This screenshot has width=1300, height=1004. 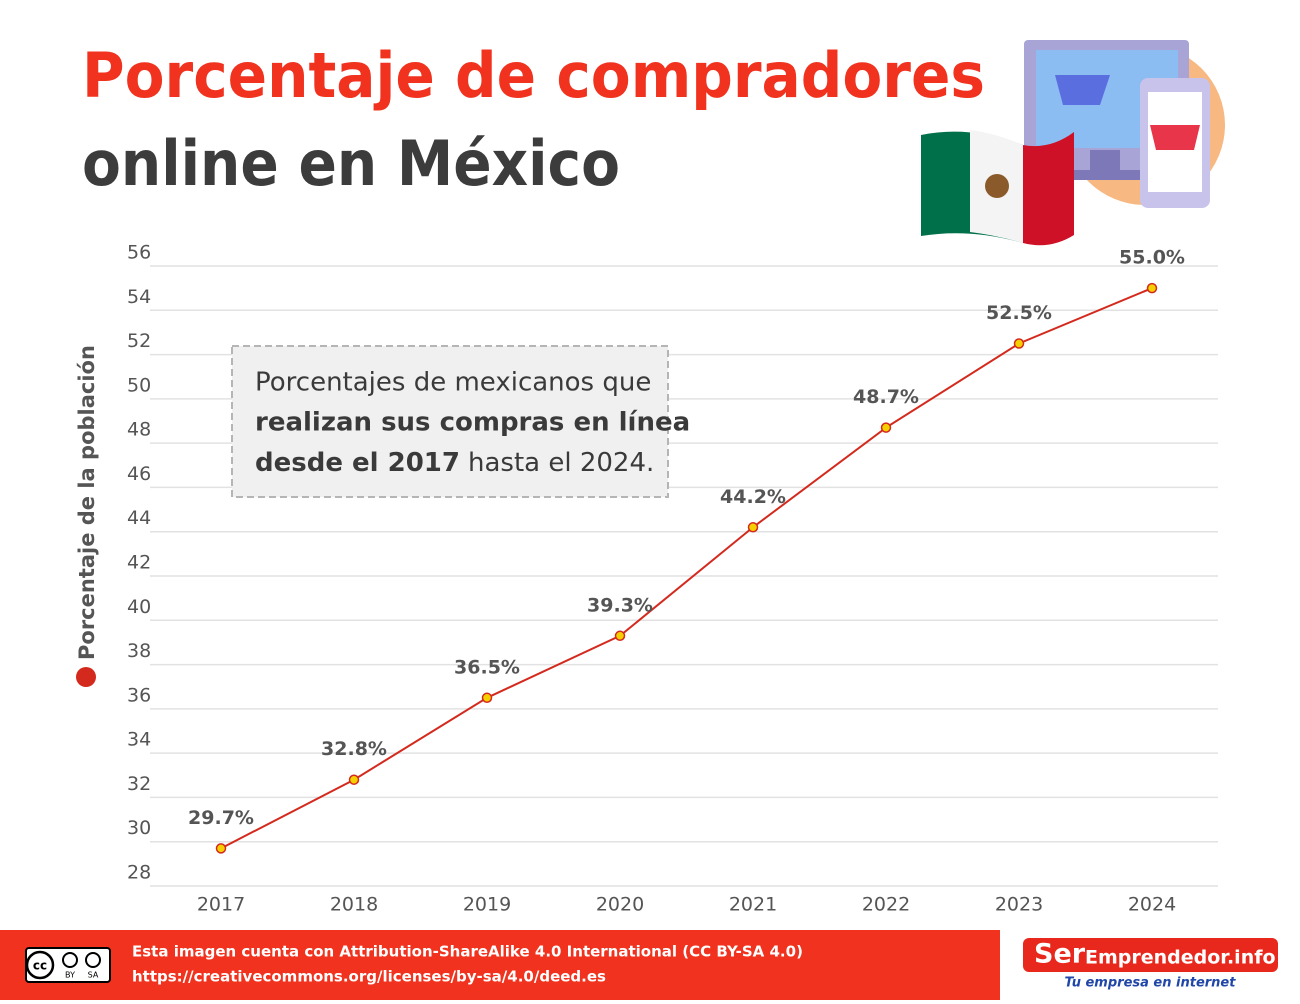 What do you see at coordinates (139, 385) in the screenshot?
I see `y-tick-label: 50` at bounding box center [139, 385].